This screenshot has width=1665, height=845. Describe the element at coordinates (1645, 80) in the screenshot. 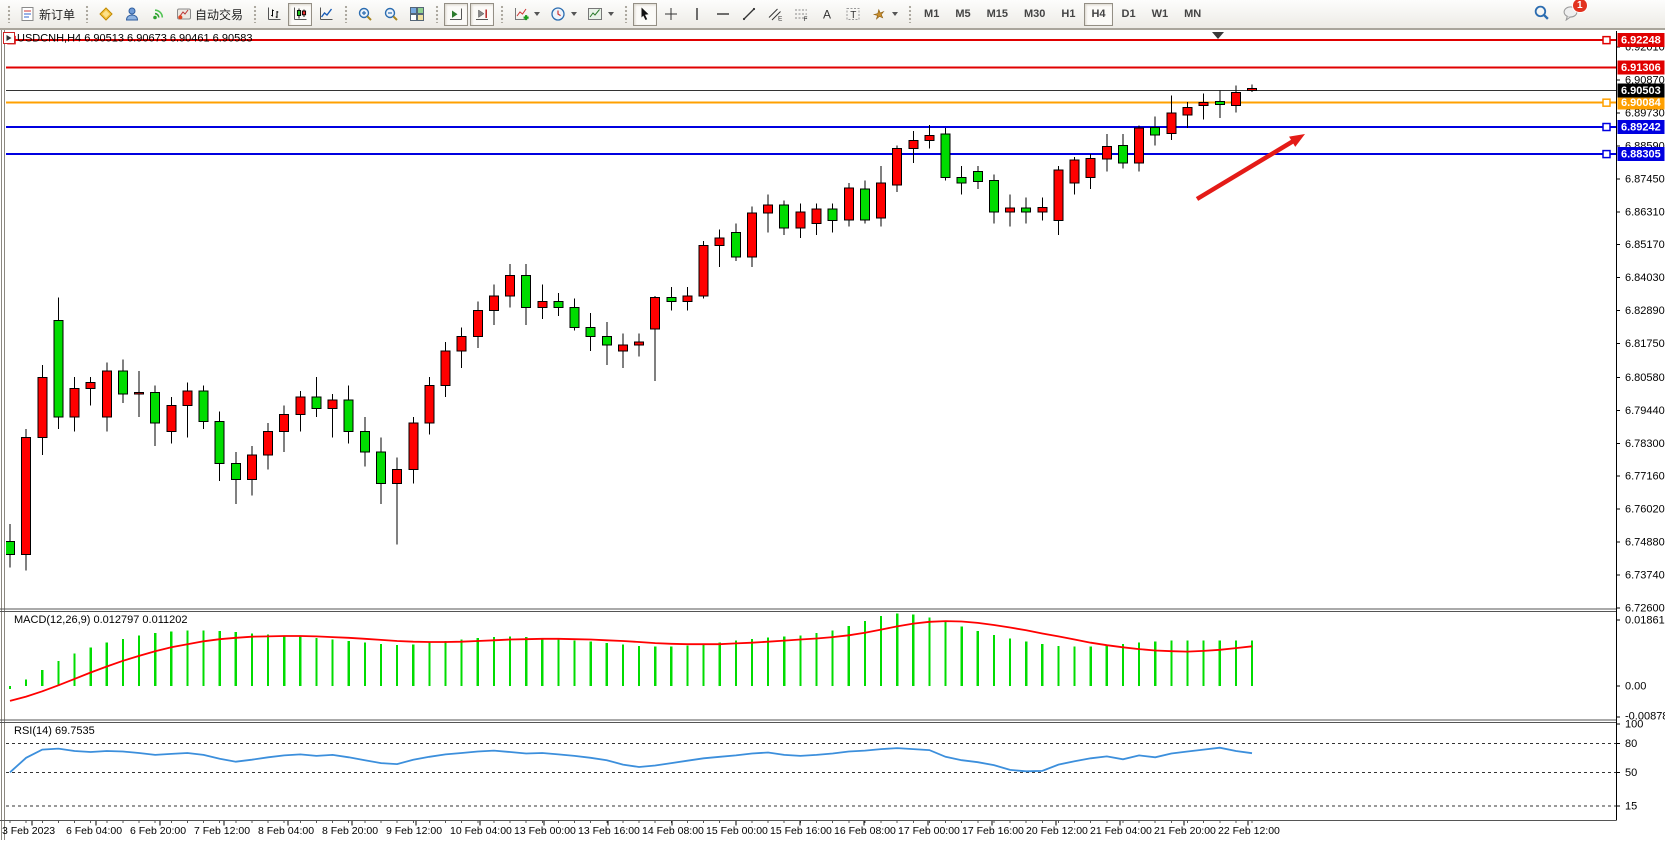

I see `price-tick-label: 6.90870` at that location.